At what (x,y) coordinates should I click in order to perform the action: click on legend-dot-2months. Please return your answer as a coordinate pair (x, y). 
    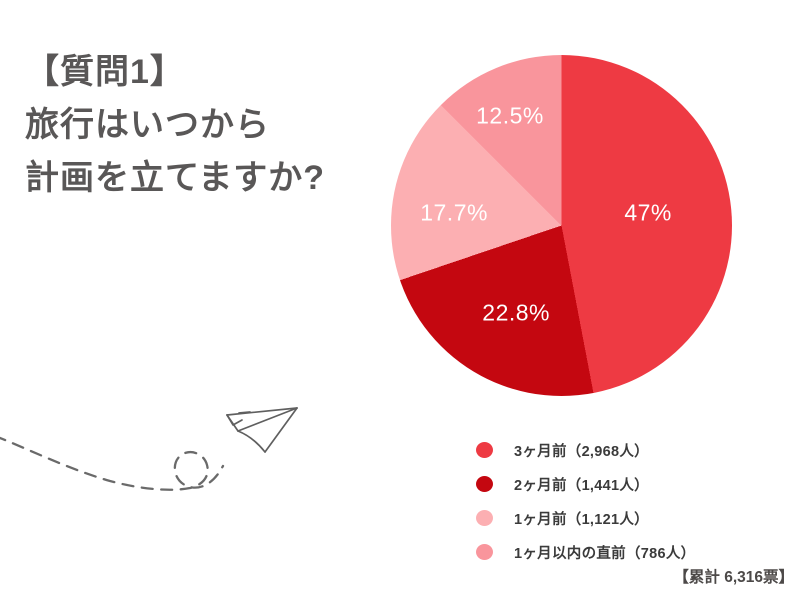
    Looking at the image, I should click on (484, 484).